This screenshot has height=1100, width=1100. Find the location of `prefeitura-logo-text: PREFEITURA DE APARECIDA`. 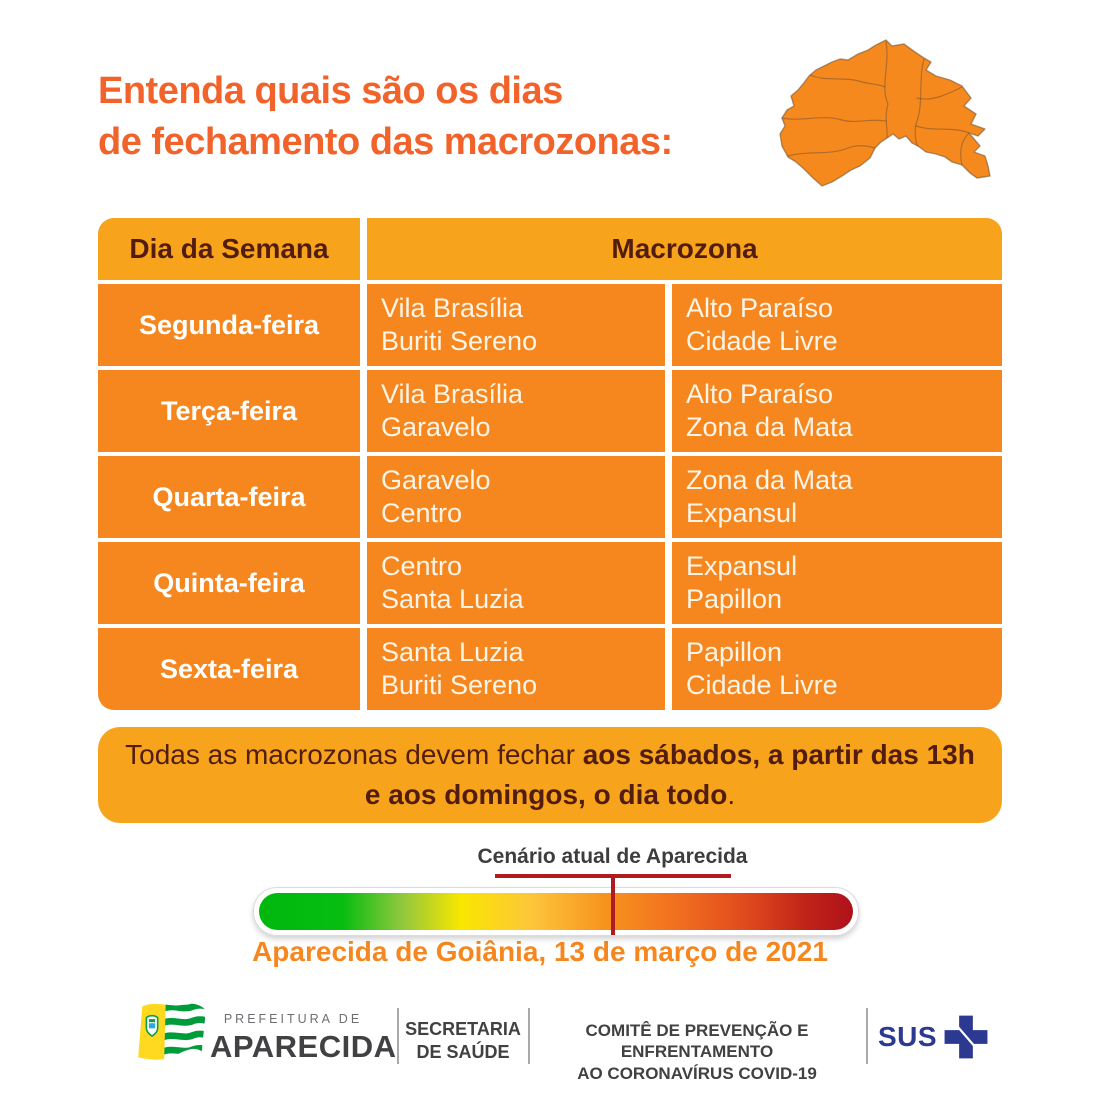

prefeitura-logo-text: PREFEITURA DE APARECIDA is located at coordinates (303, 1038).